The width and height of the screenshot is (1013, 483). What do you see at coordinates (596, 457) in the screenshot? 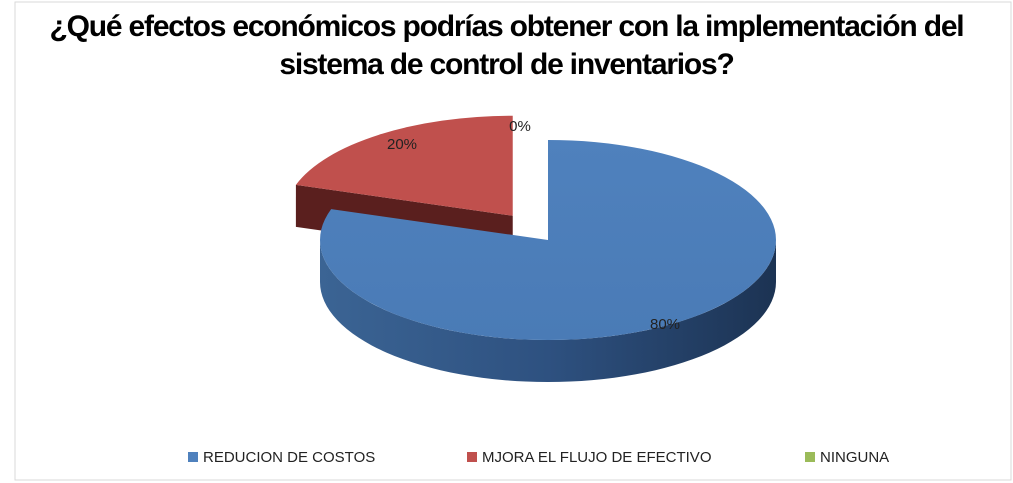
I see `legend-label: MJORA EL FLUJO DE EFECTIVO` at bounding box center [596, 457].